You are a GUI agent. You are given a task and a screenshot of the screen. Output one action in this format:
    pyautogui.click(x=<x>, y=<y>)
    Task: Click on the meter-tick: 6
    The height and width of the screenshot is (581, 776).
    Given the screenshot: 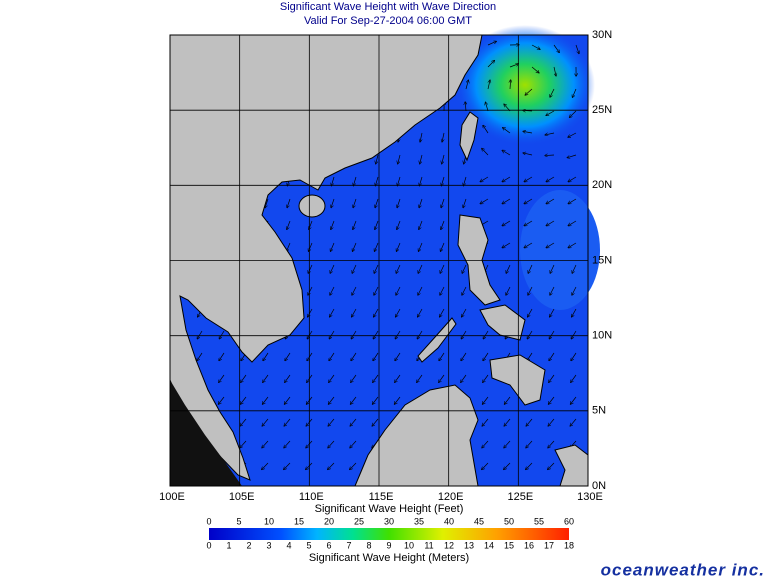 What is the action you would take?
    pyautogui.click(x=328, y=545)
    